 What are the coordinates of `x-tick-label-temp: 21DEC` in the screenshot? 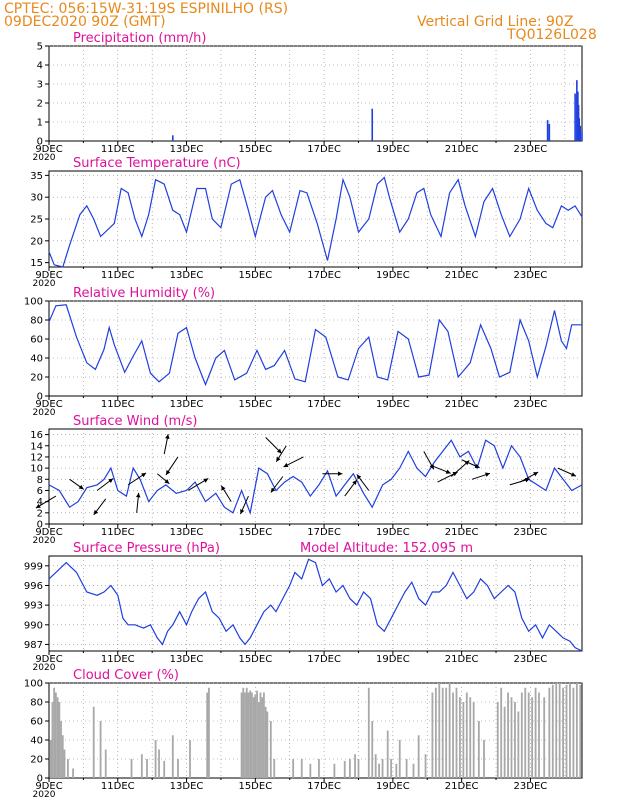 It's located at (462, 275).